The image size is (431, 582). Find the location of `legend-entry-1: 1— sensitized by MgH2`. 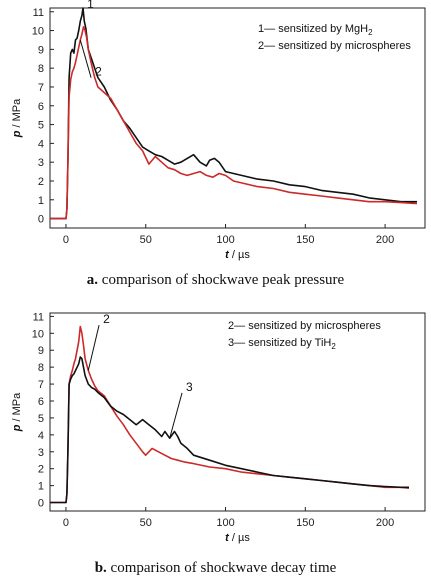

legend-entry-1: 1— sensitized by MgH2 is located at coordinates (315, 30).